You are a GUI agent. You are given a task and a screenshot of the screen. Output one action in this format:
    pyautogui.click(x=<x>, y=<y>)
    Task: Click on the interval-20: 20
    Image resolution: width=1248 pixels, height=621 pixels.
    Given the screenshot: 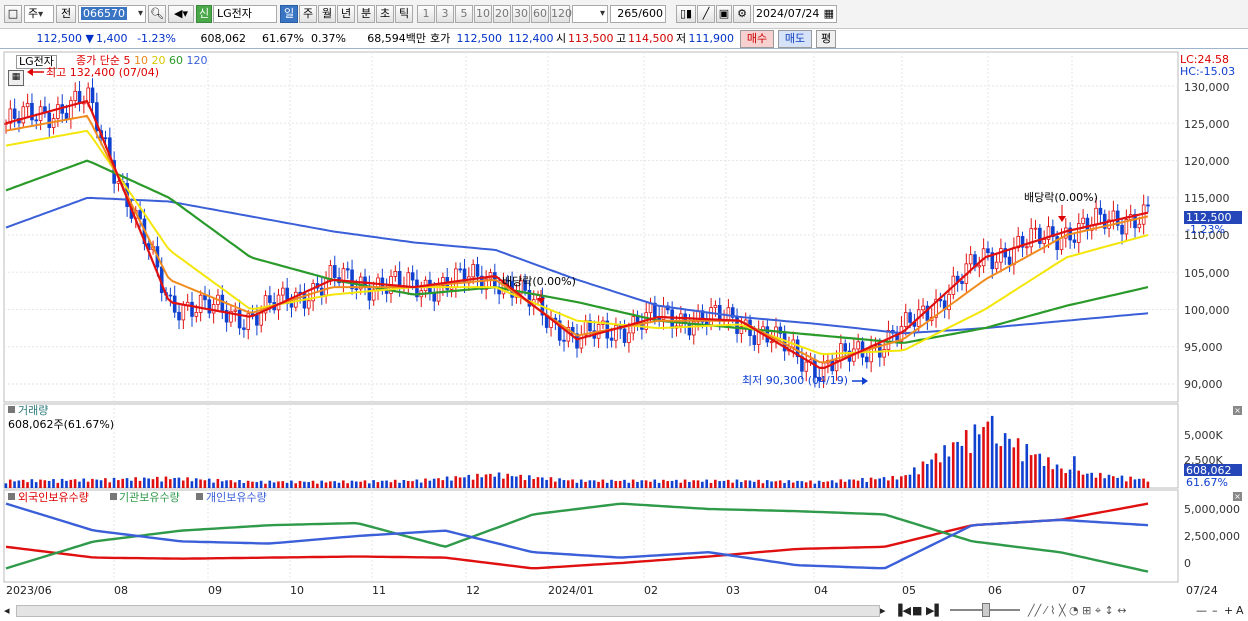 What is the action you would take?
    pyautogui.click(x=502, y=14)
    